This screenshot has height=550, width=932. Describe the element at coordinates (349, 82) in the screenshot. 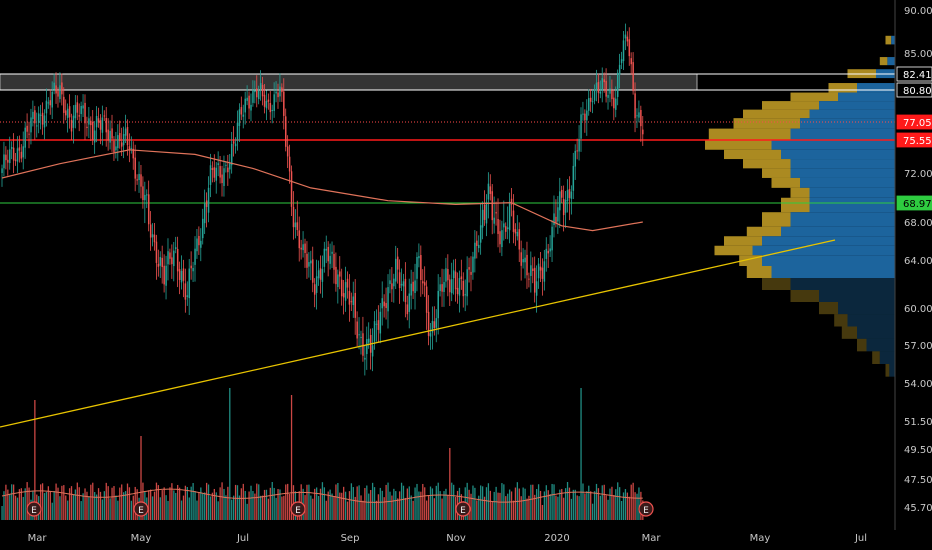

I see `resistance-zone` at that location.